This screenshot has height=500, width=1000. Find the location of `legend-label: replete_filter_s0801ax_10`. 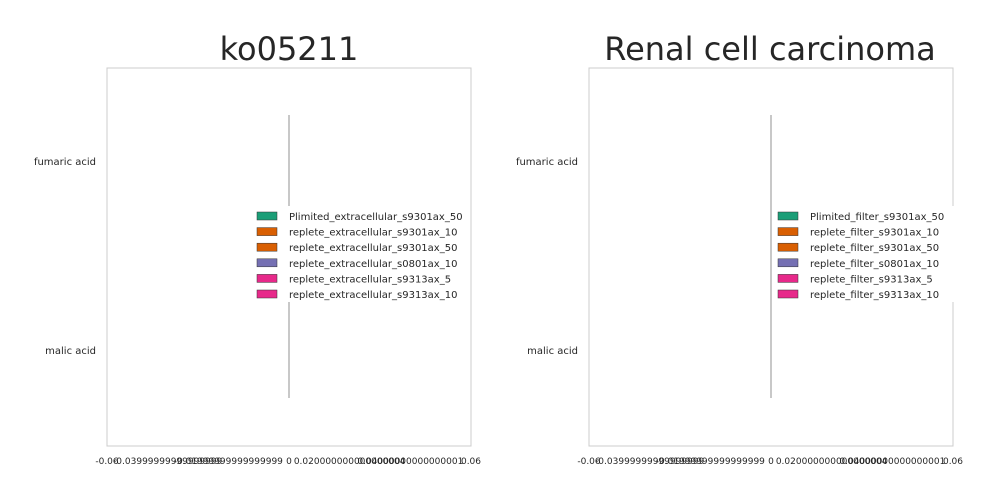

legend-label: replete_filter_s0801ax_10 is located at coordinates (874, 264).